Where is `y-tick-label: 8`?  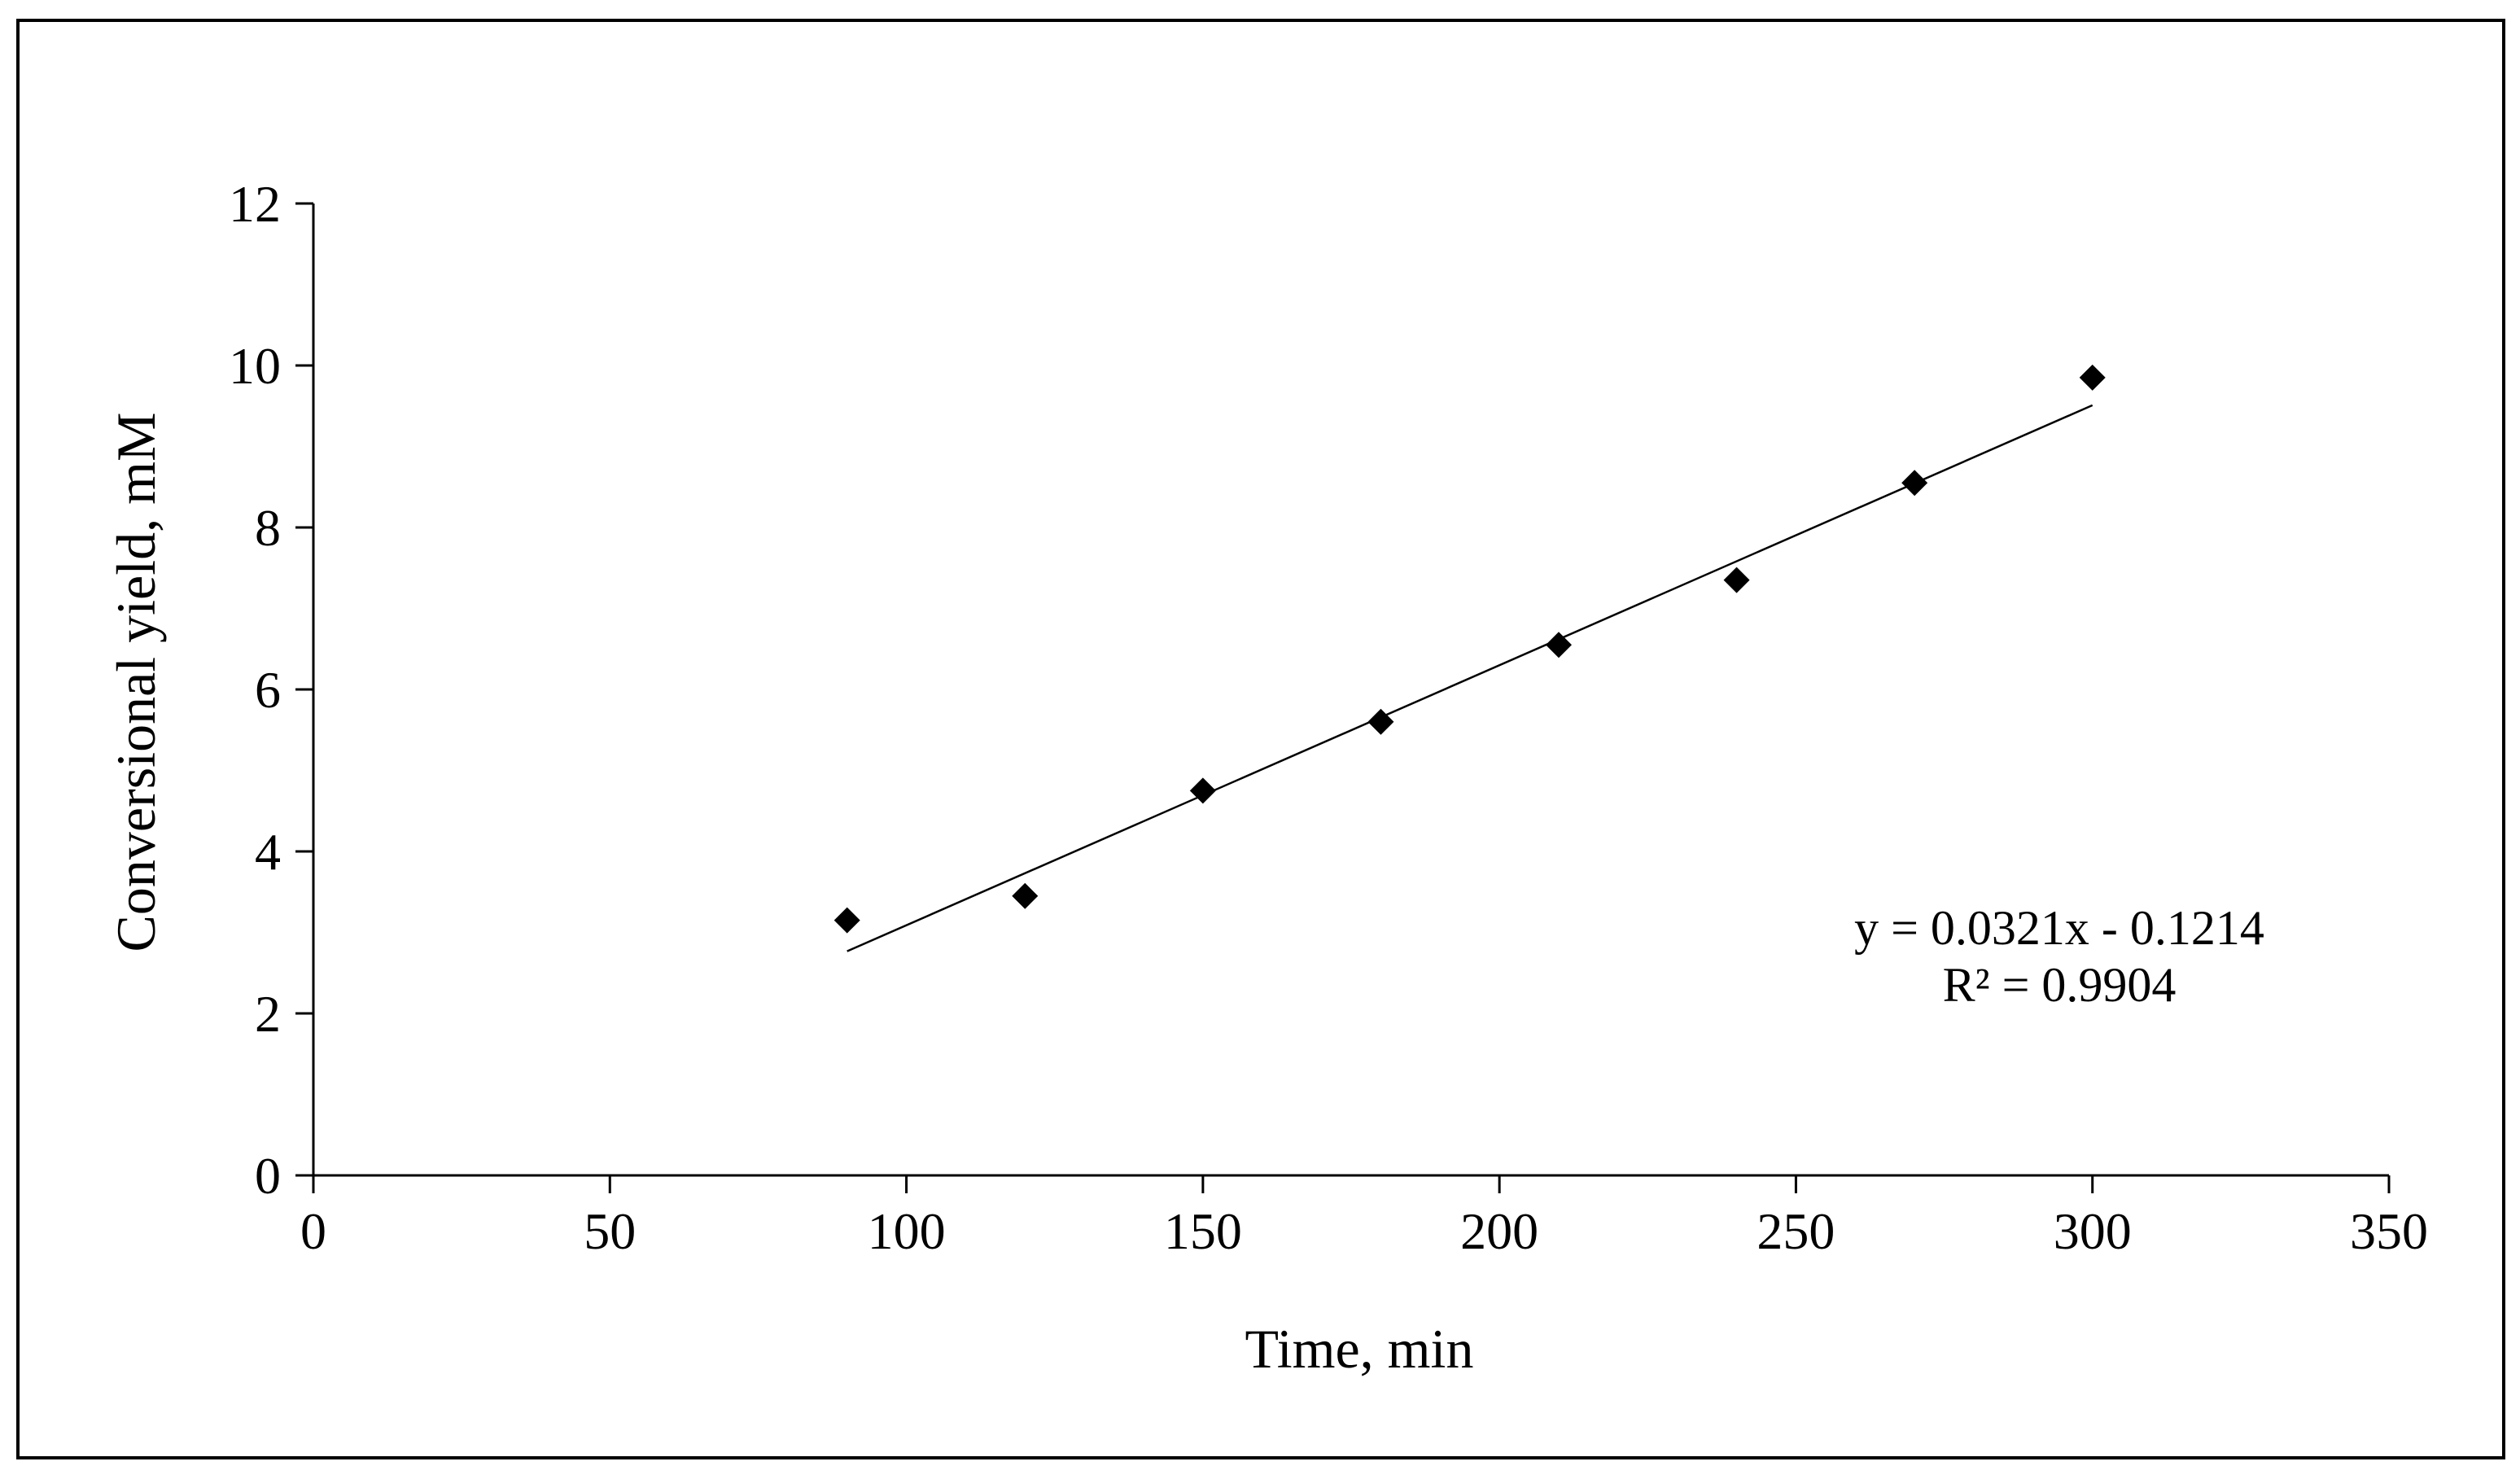 y-tick-label: 8 is located at coordinates (268, 528).